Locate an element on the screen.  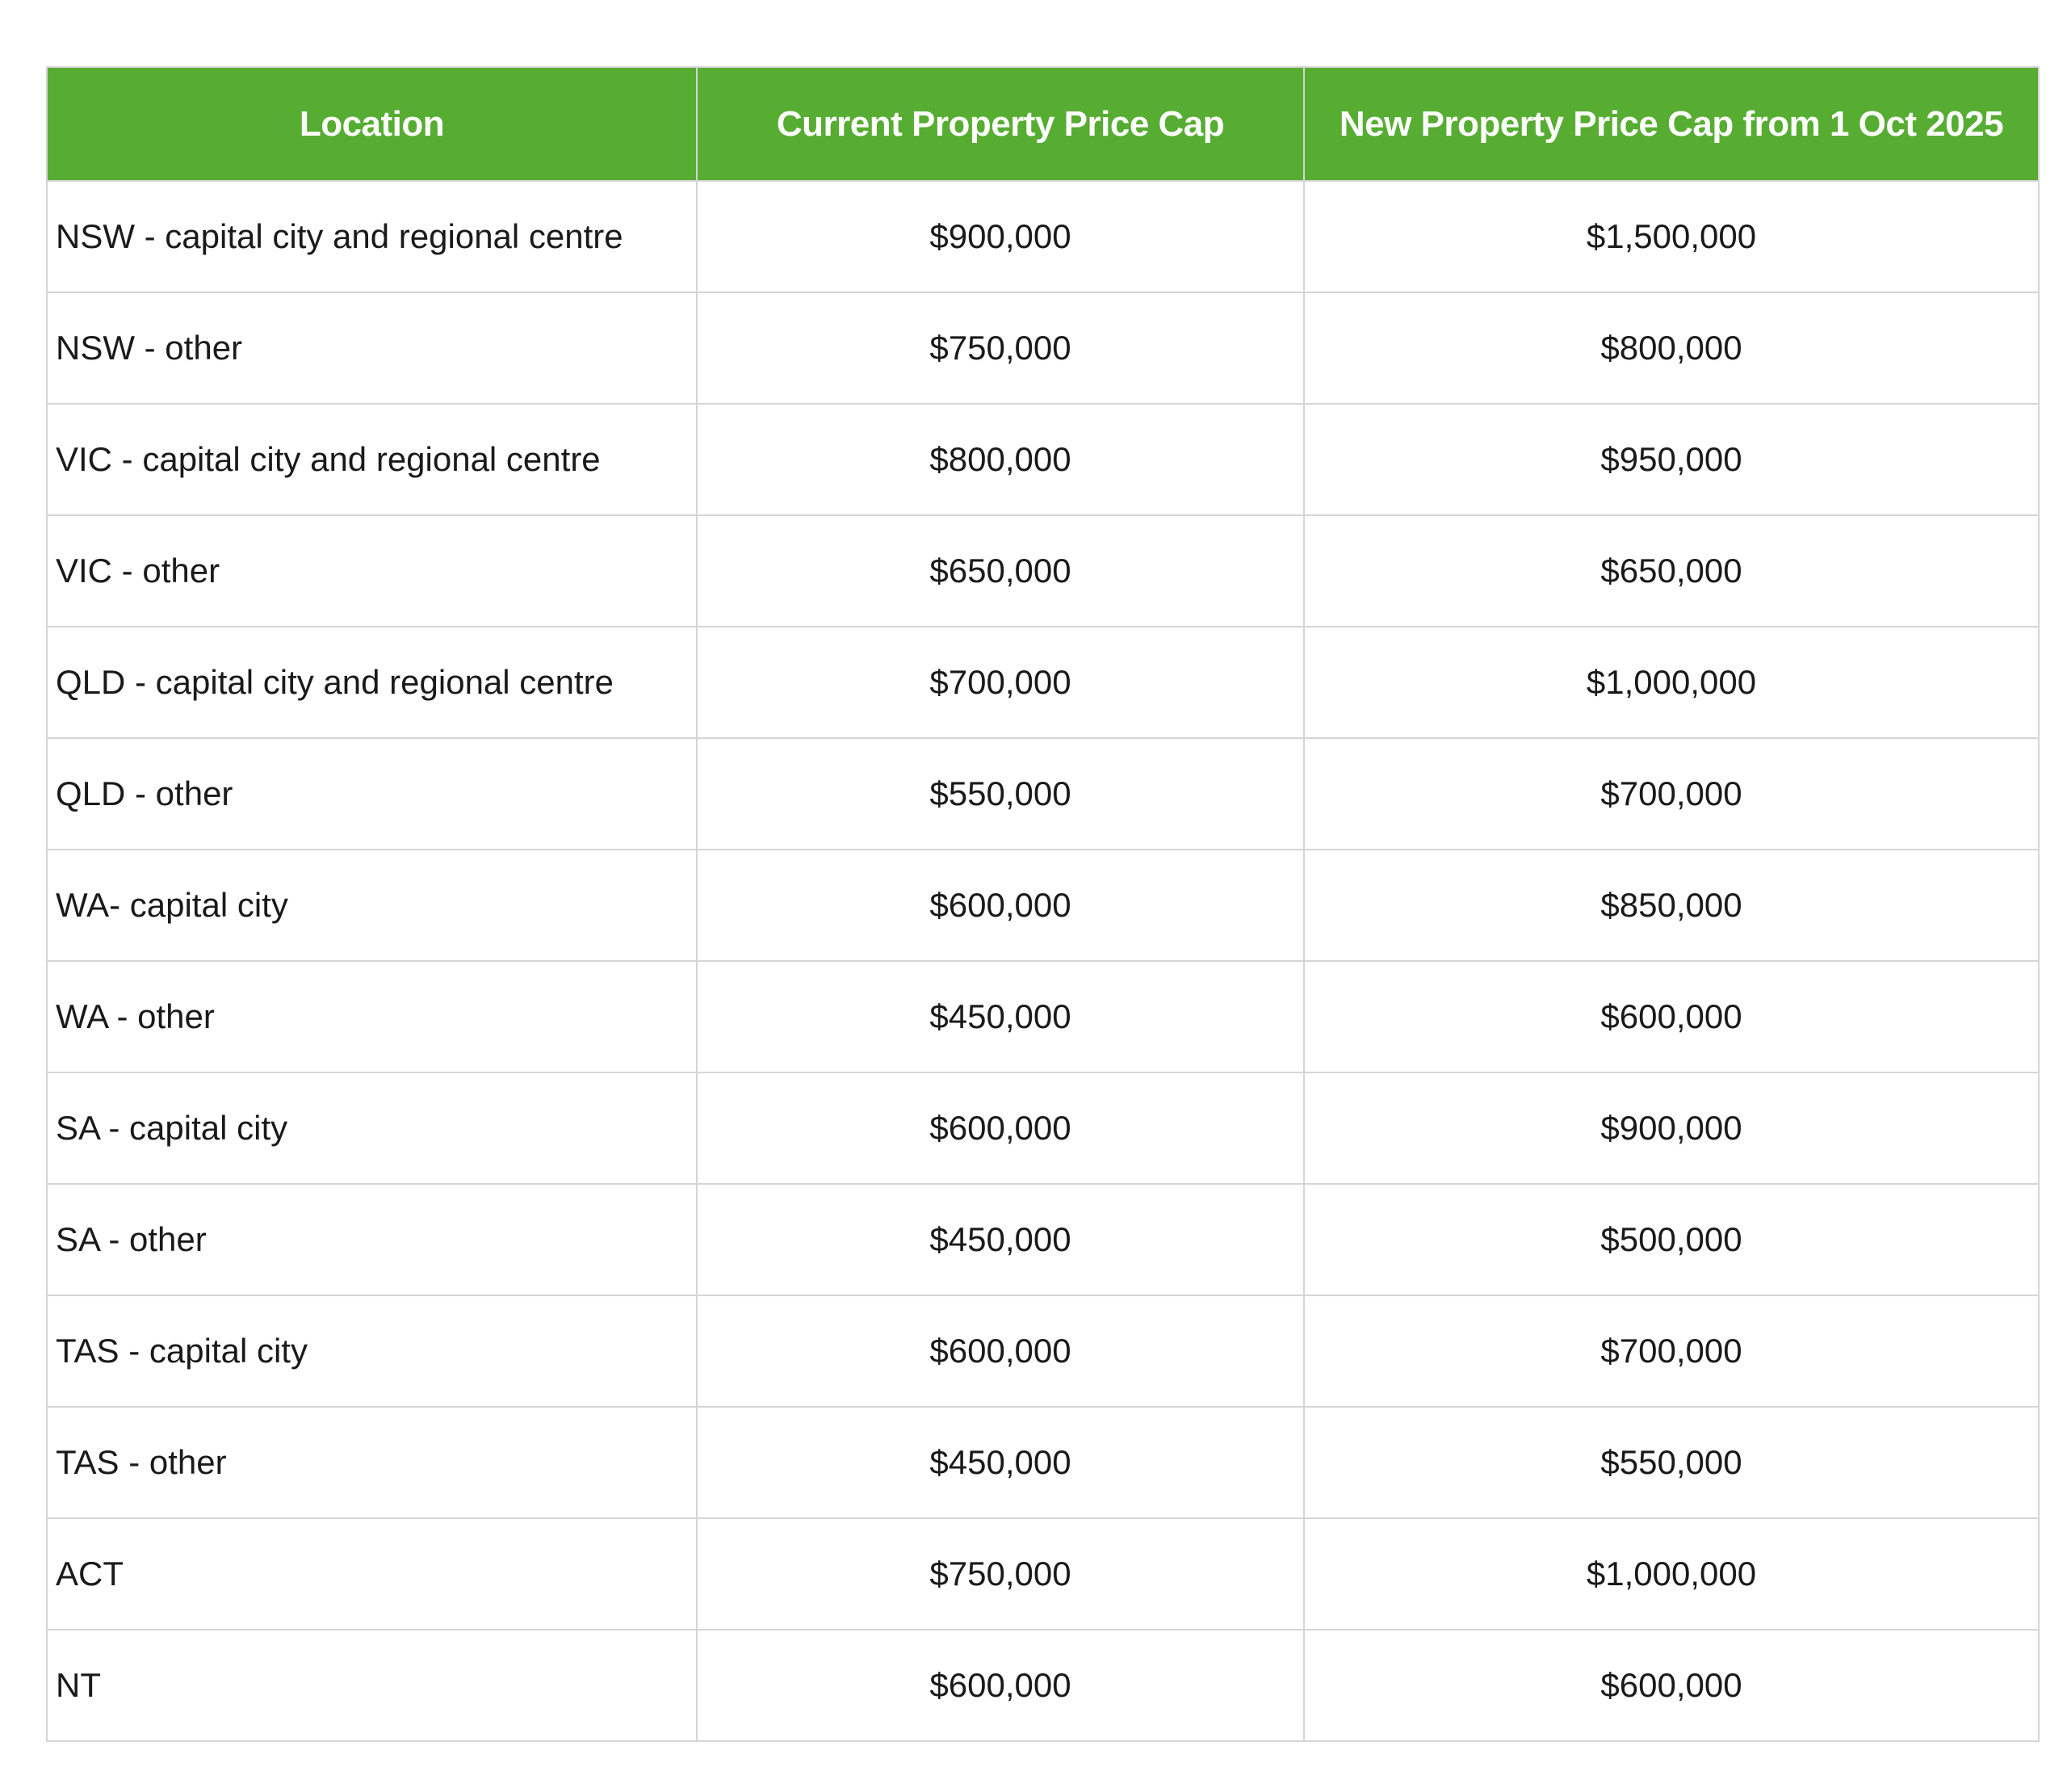
current-cap-cell: $900,000 is located at coordinates (1000, 236).